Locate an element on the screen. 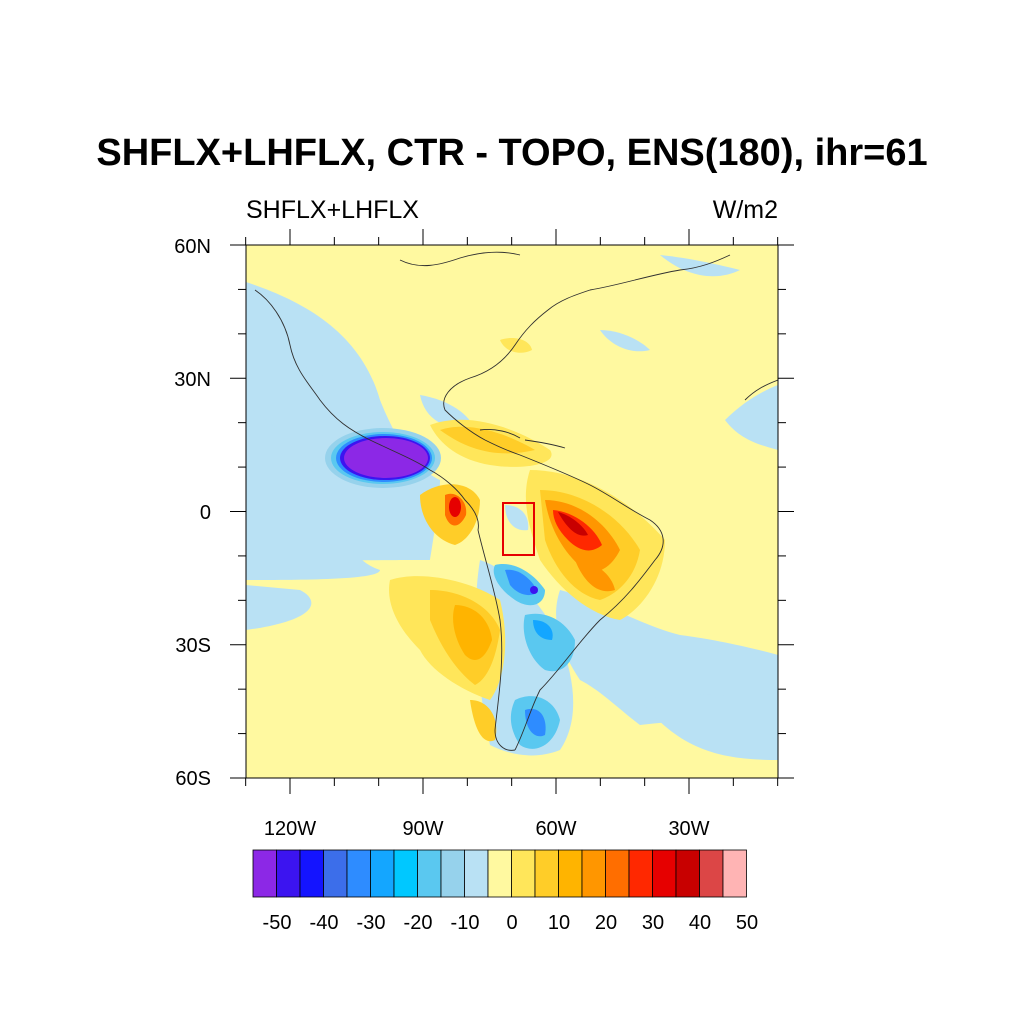 This screenshot has width=1024, height=1024. lat-tick-label: 30N is located at coordinates (192, 380).